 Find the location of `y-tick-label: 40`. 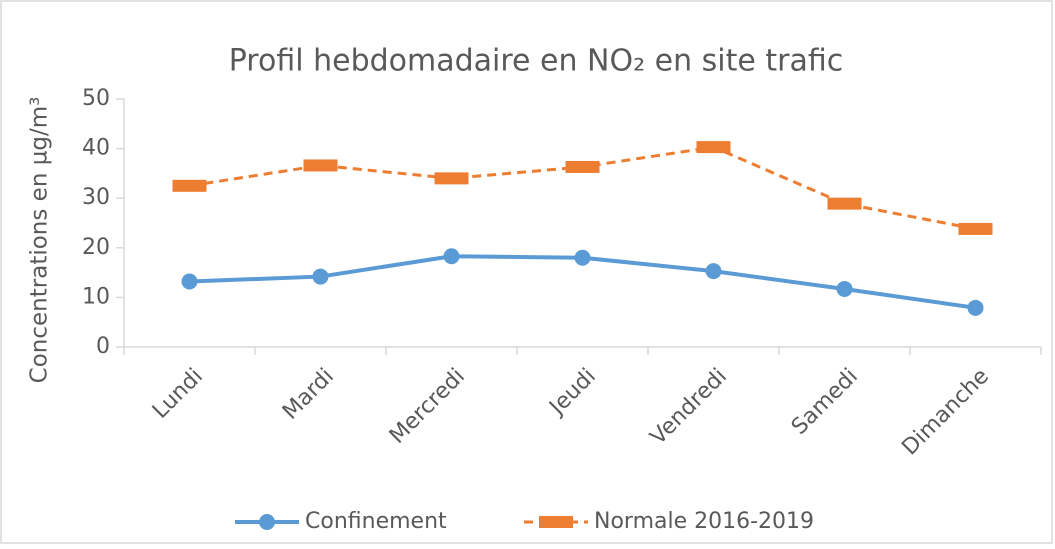

y-tick-label: 40 is located at coordinates (96, 148).